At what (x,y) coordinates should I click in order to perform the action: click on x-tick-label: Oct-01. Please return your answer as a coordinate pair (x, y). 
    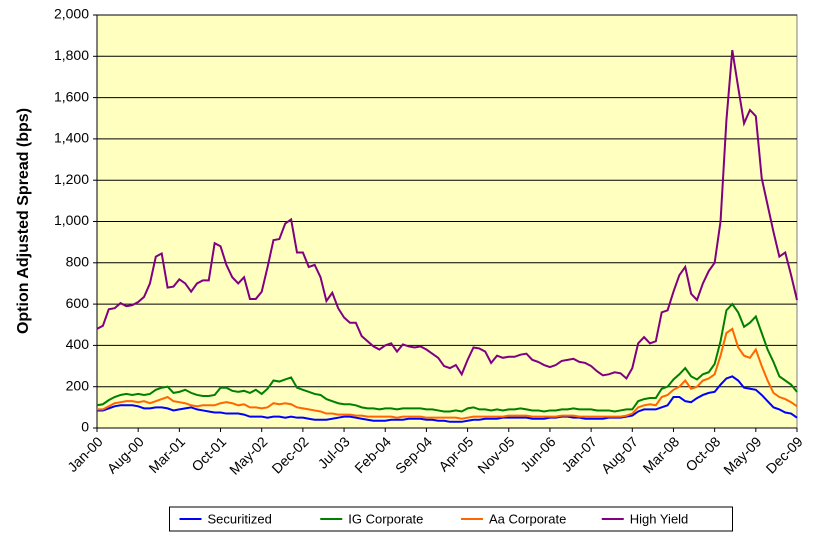
    Looking at the image, I should click on (208, 453).